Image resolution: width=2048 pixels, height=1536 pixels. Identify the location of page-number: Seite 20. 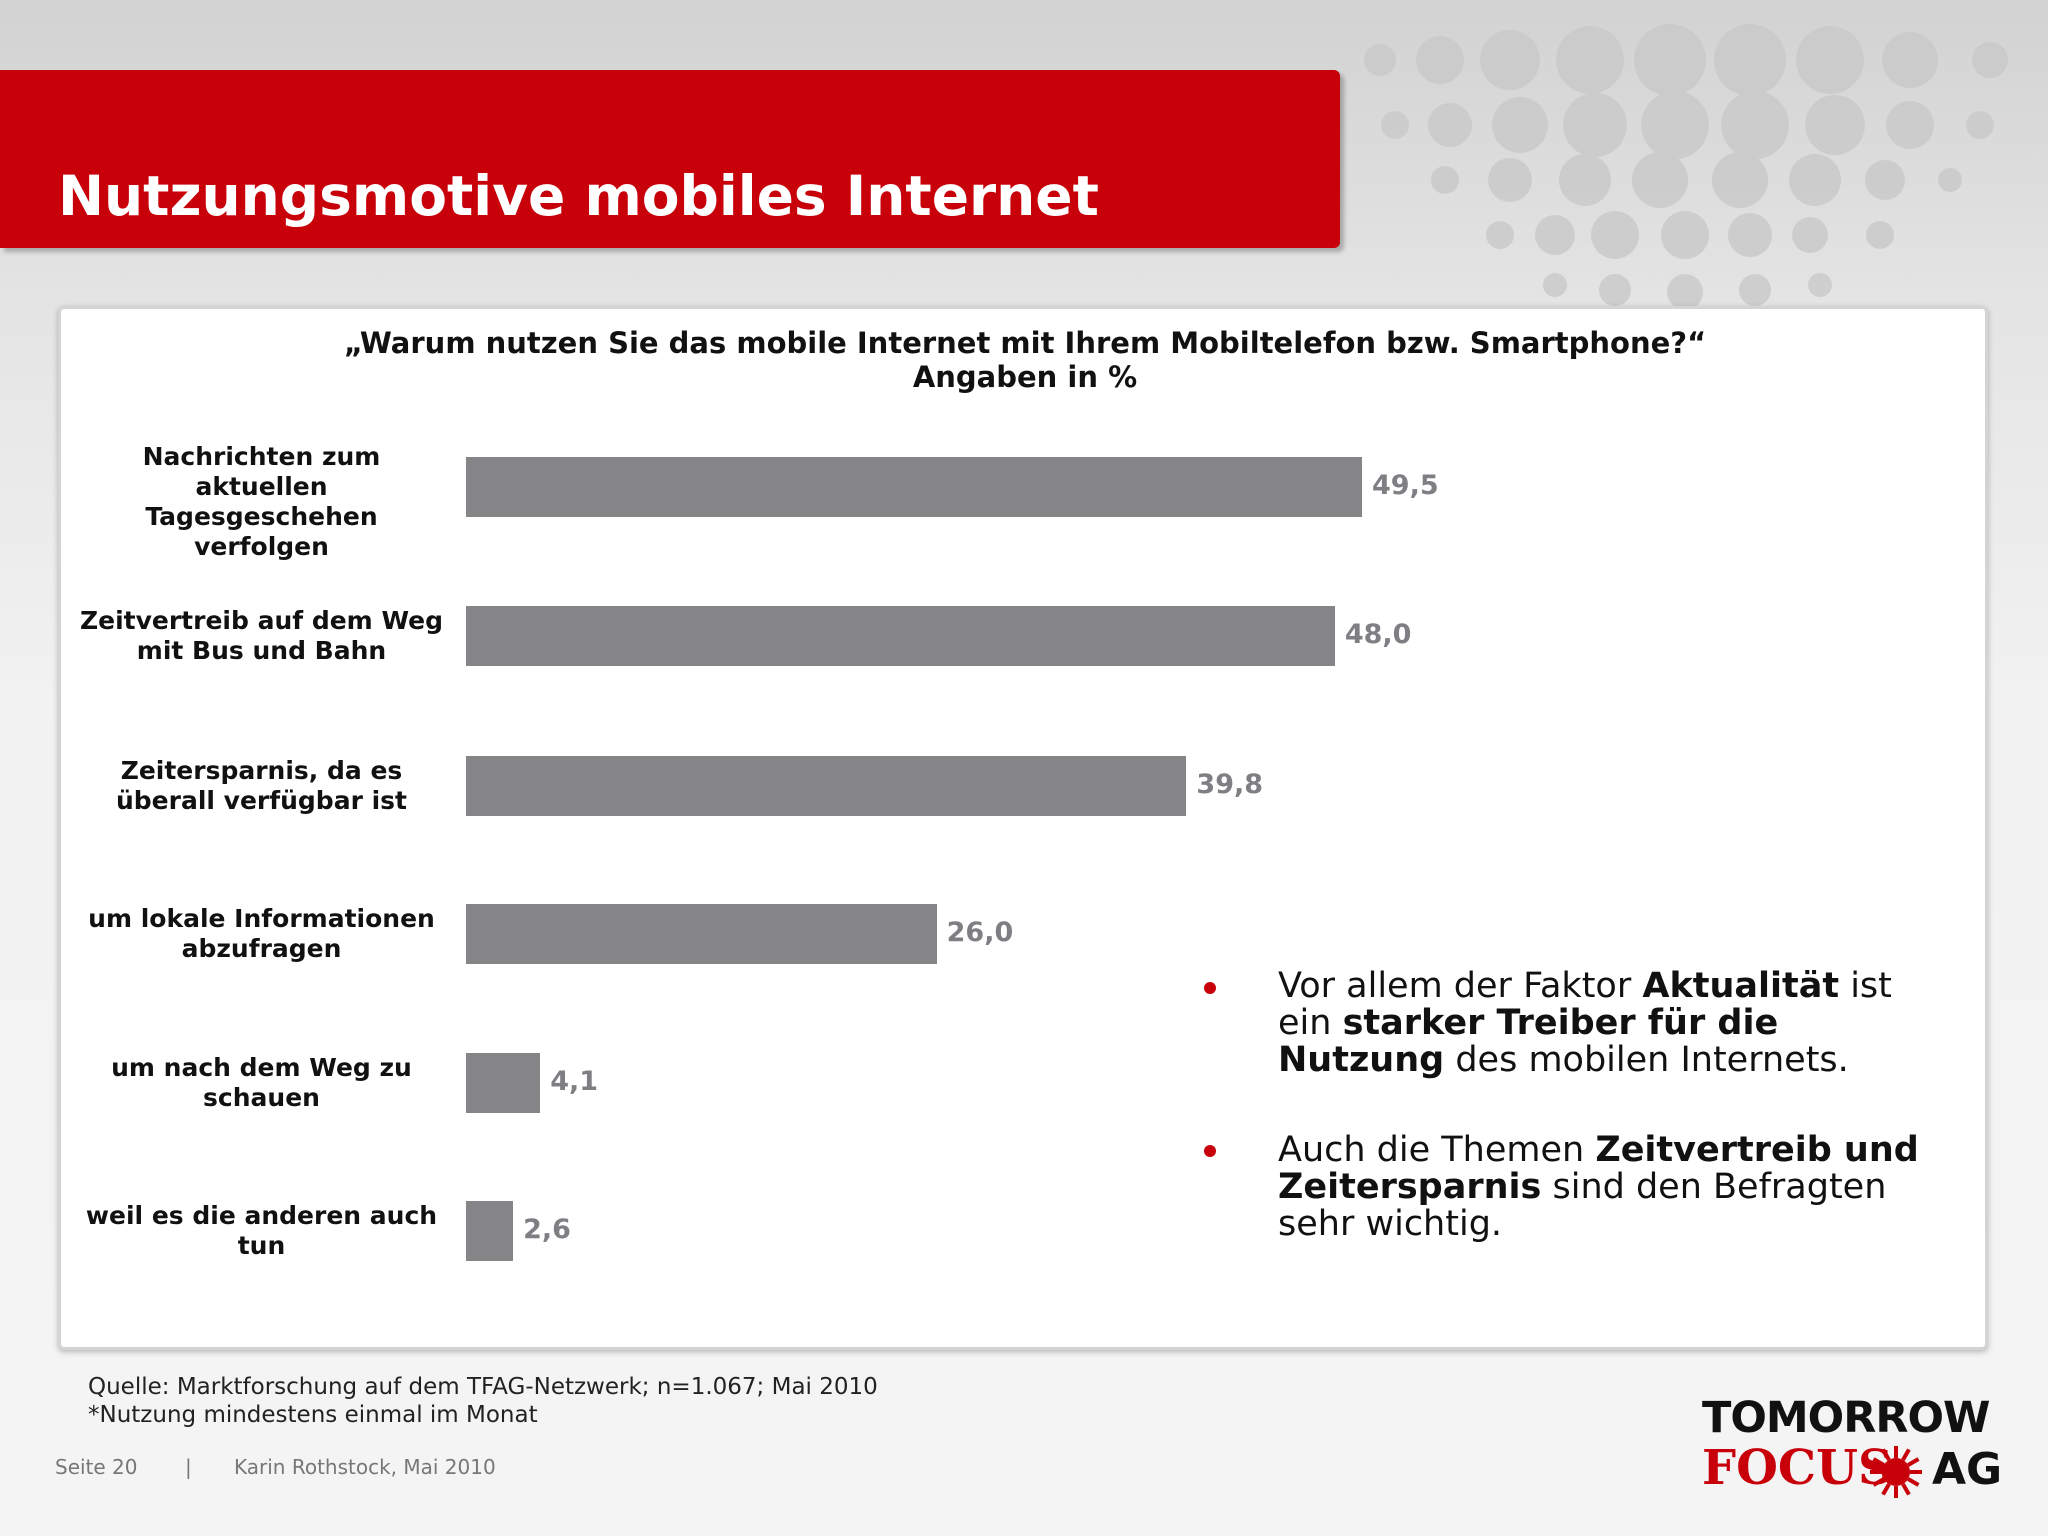
(96, 1467).